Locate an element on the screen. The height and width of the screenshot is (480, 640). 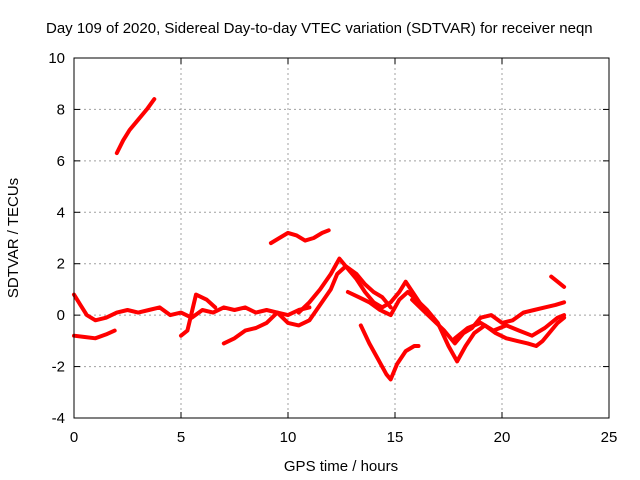
y-tick-label: 10 is located at coordinates (56, 58).